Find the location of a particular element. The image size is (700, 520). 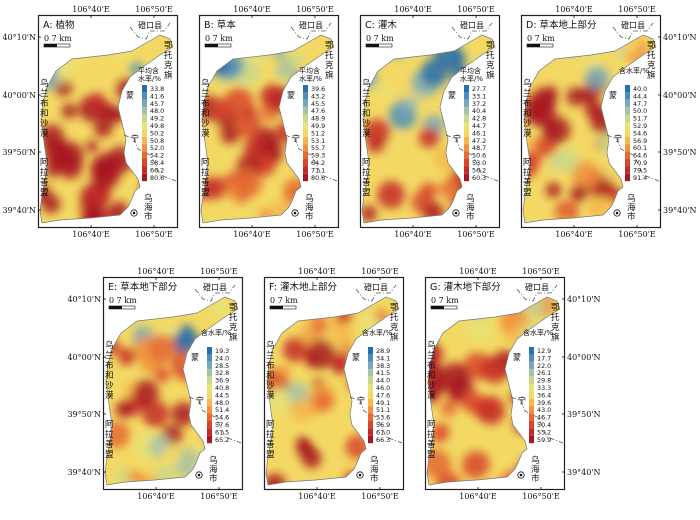

place-label-etuoke-char: 托 is located at coordinates (651, 55).